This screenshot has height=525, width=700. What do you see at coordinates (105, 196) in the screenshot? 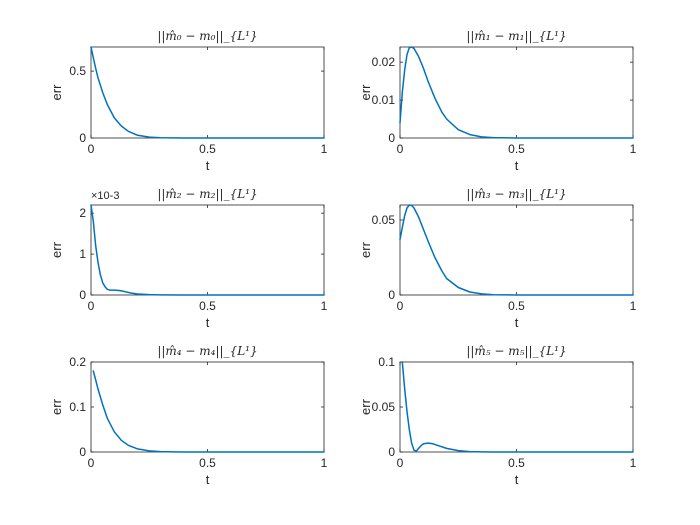
I see `y-exponent-label: ×10-3` at bounding box center [105, 196].